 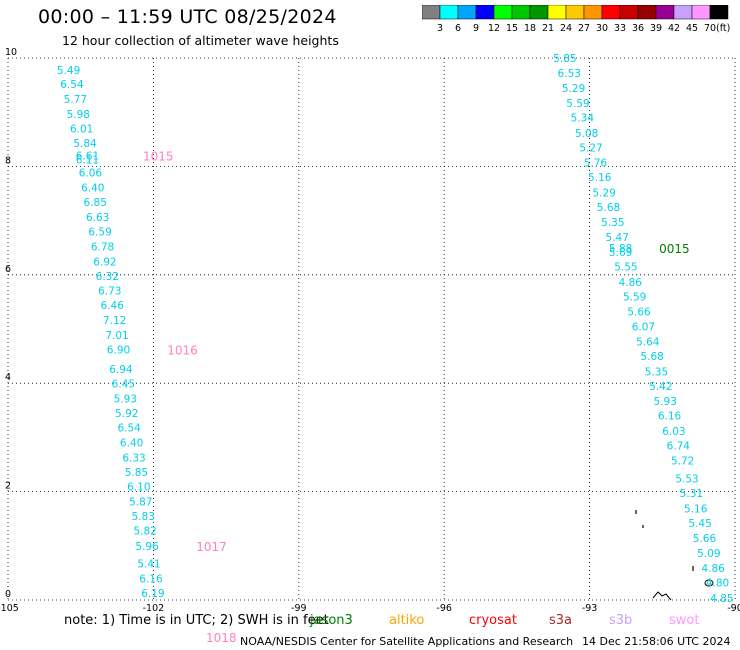 I want to click on wave-height-value: 5.66, so click(x=705, y=539).